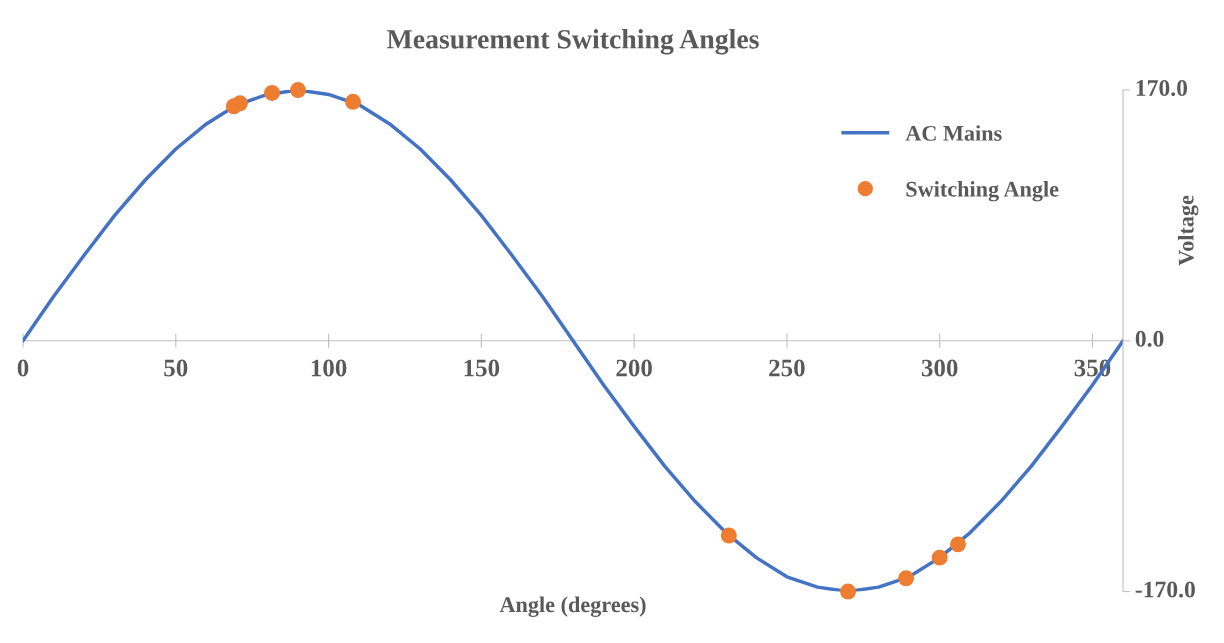 The width and height of the screenshot is (1224, 643). Describe the element at coordinates (1162, 88) in the screenshot. I see `y2-tick-label: 170.0` at that location.